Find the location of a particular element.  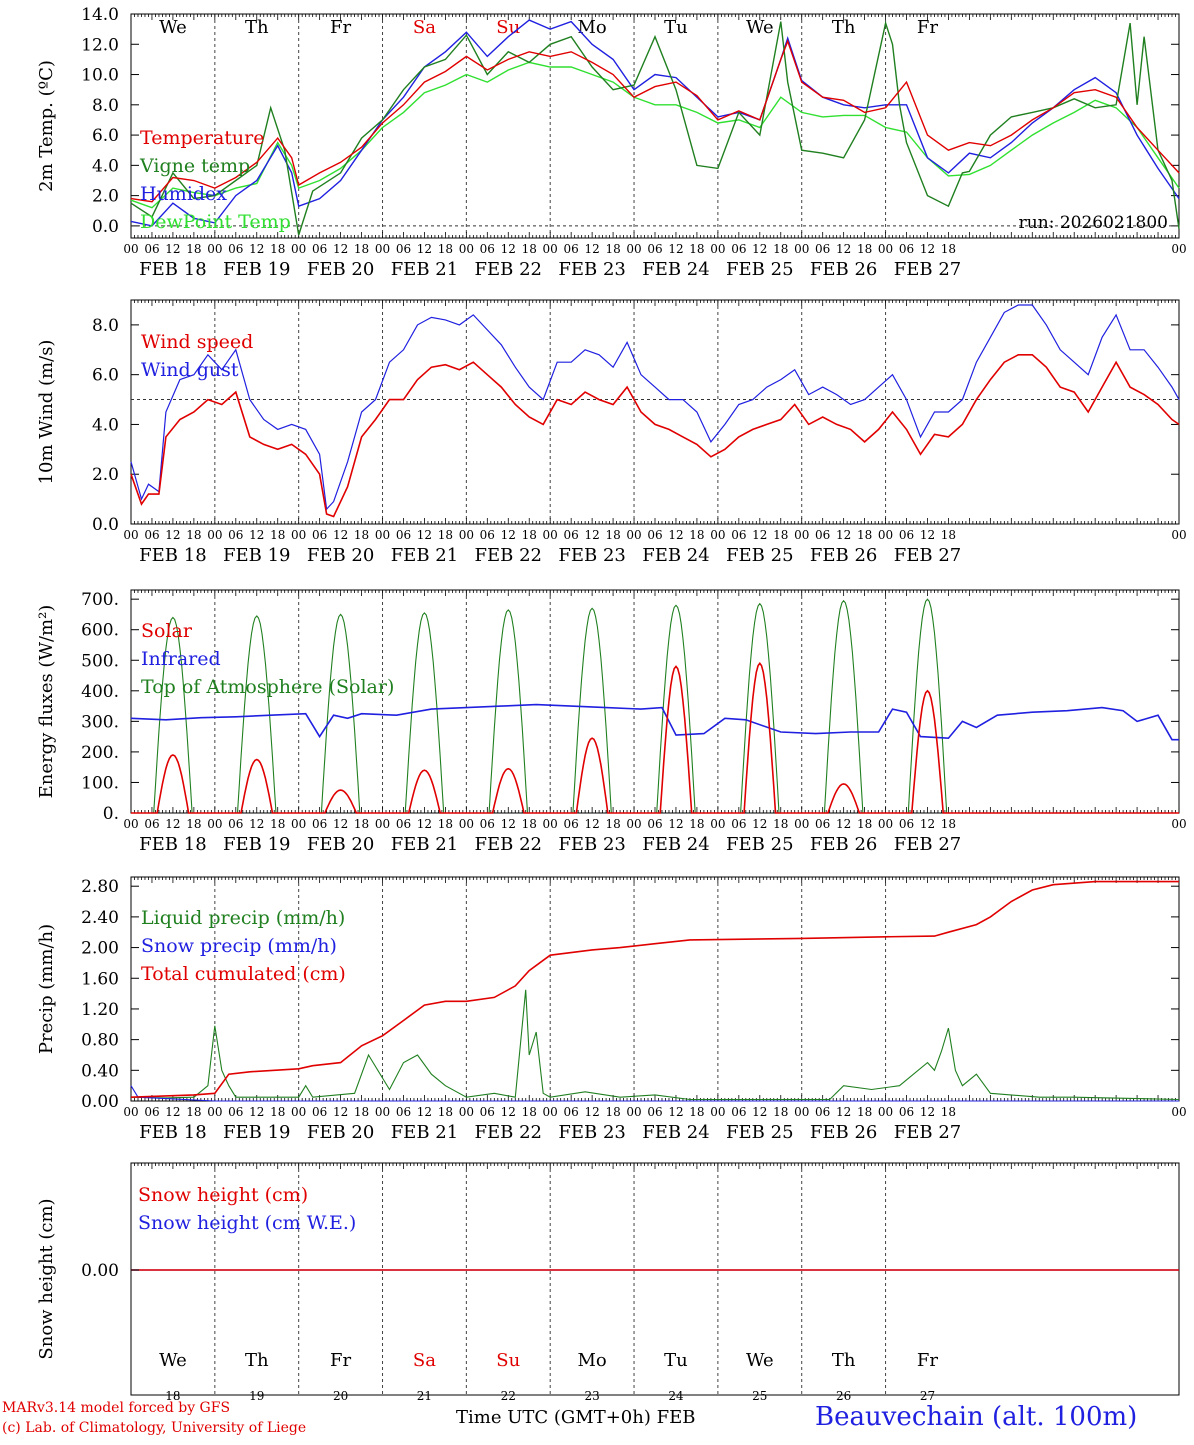

y-tick-label: 2.0 is located at coordinates (105, 475).